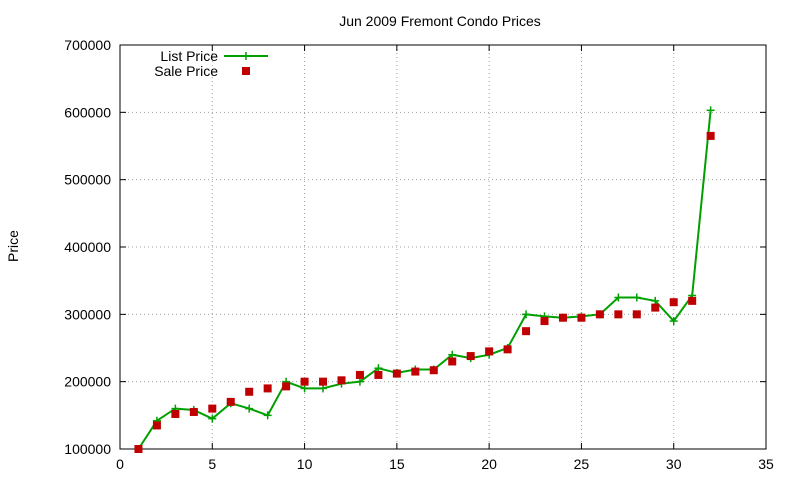 The height and width of the screenshot is (480, 800). I want to click on y-tick-label: 100000, so click(87, 449).